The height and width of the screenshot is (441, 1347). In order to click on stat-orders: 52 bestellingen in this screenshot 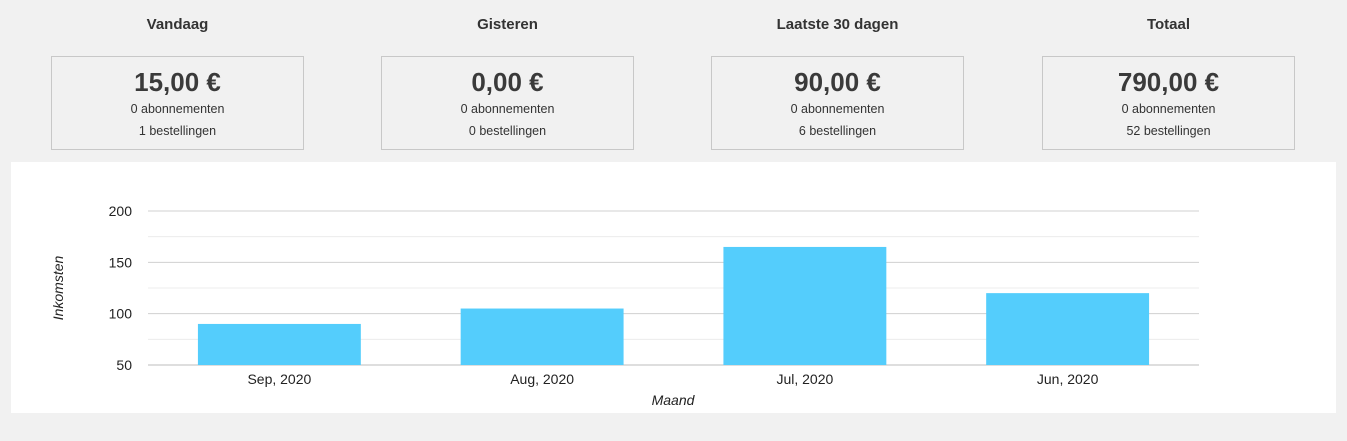, I will do `click(1168, 131)`.